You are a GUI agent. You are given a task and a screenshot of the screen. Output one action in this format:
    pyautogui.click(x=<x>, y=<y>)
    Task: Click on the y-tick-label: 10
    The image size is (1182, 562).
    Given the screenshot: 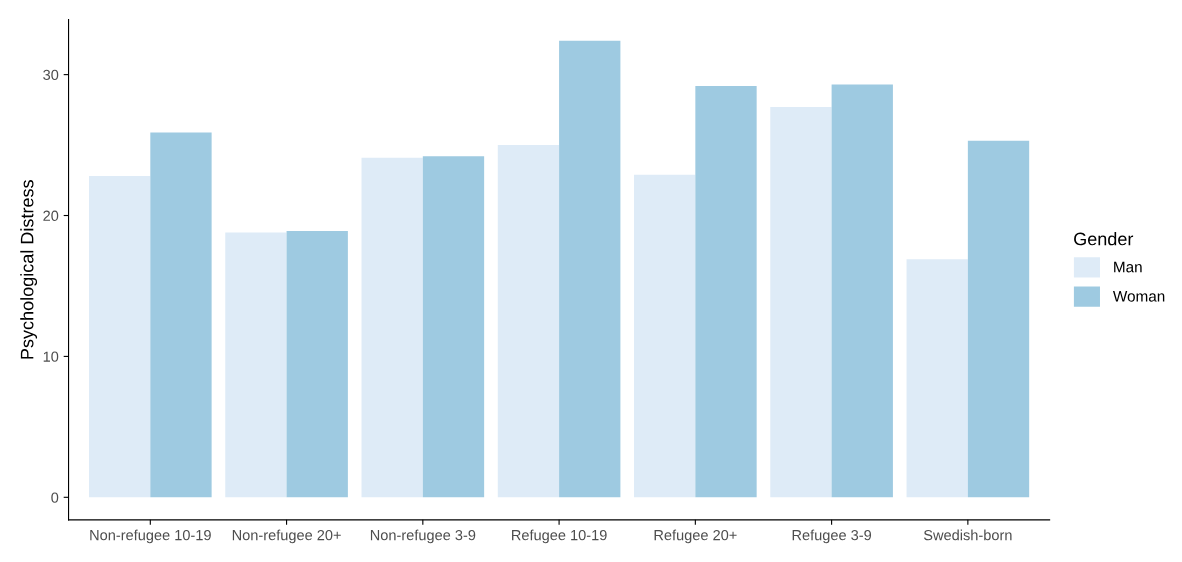 What is the action you would take?
    pyautogui.click(x=51, y=356)
    